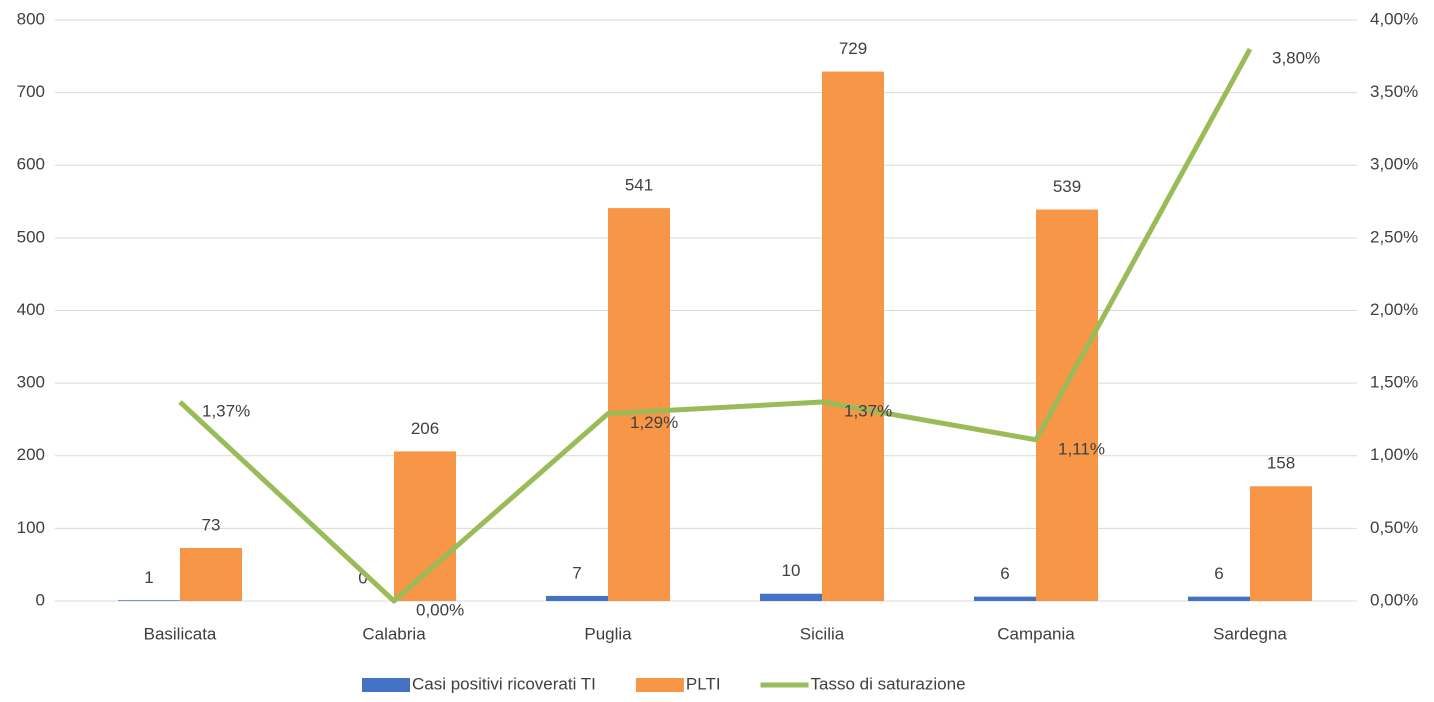 Image resolution: width=1434 pixels, height=702 pixels. Describe the element at coordinates (853, 48) in the screenshot. I see `data-label: 729` at that location.